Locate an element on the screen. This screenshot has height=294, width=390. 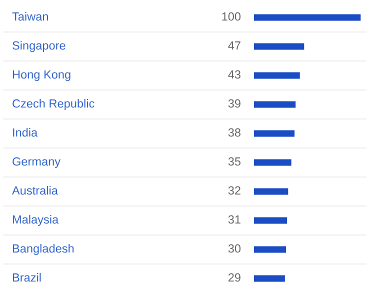
data-label: 35 is located at coordinates (234, 161).